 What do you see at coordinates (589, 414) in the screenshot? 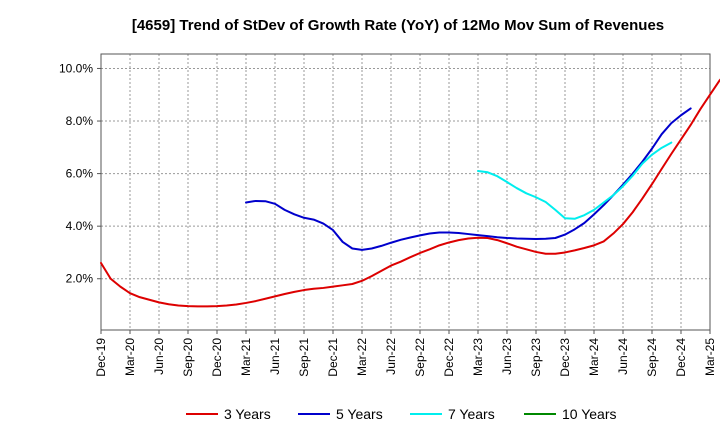
I see `legend-label-10-years: 10 Years` at bounding box center [589, 414].